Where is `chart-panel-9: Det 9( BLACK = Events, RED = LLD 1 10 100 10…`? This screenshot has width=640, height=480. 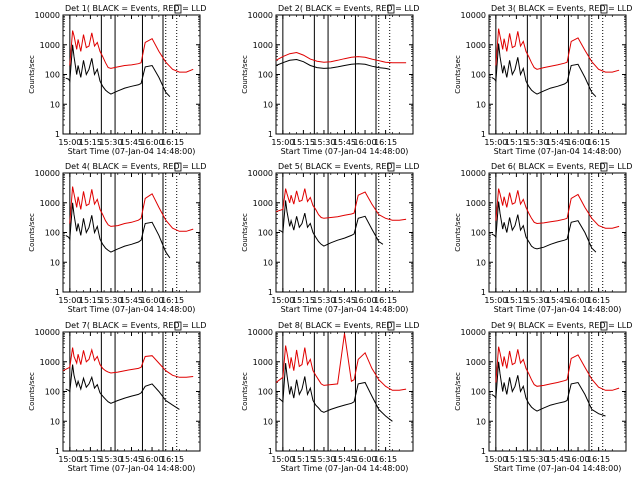
chart-panel-9: Det 9( BLACK = Events, RED = LLD 1 10 100 10… is located at coordinates (543, 397).